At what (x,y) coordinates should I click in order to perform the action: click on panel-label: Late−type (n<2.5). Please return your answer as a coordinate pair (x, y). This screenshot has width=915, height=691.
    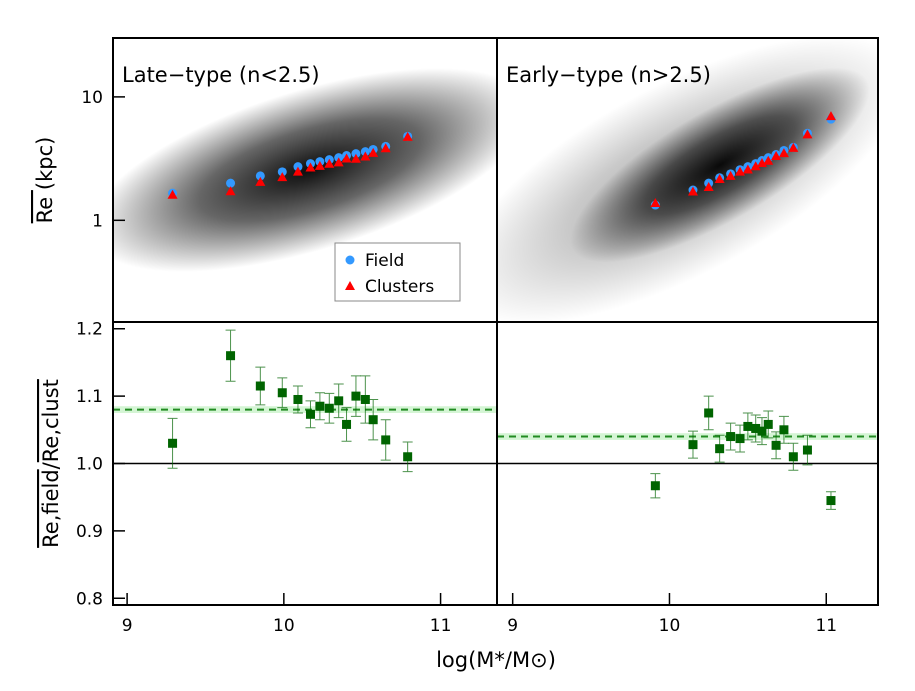
    Looking at the image, I should click on (221, 75).